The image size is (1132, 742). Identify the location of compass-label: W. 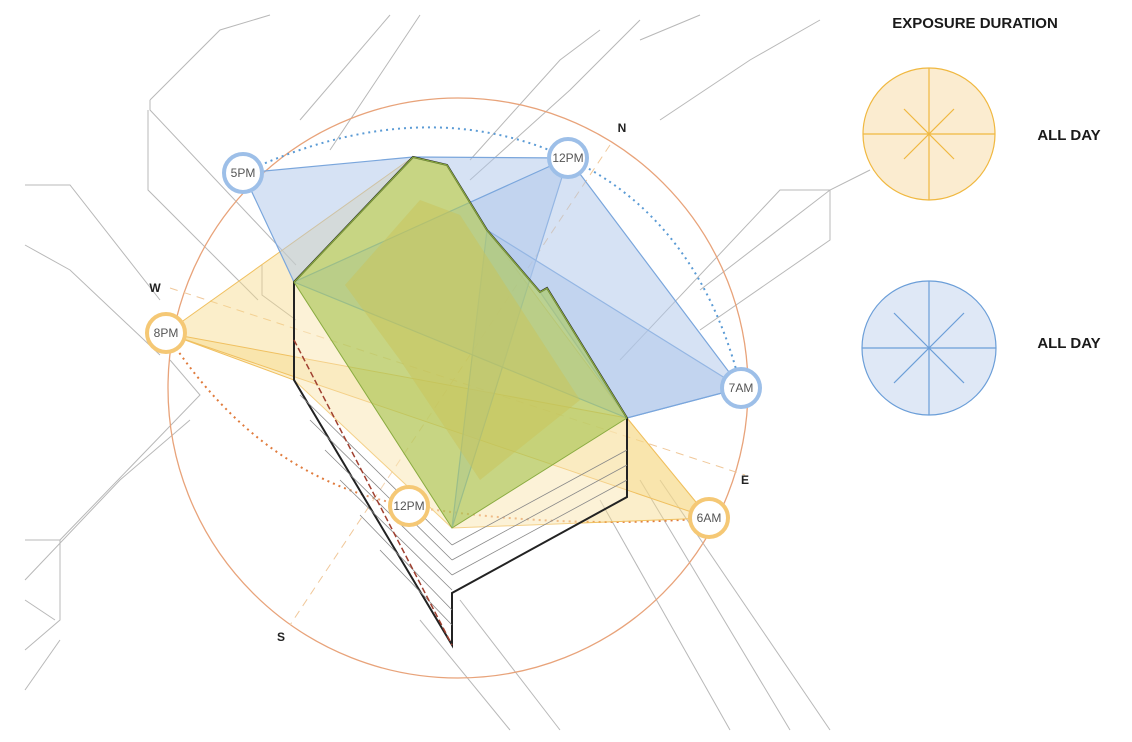
(155, 288).